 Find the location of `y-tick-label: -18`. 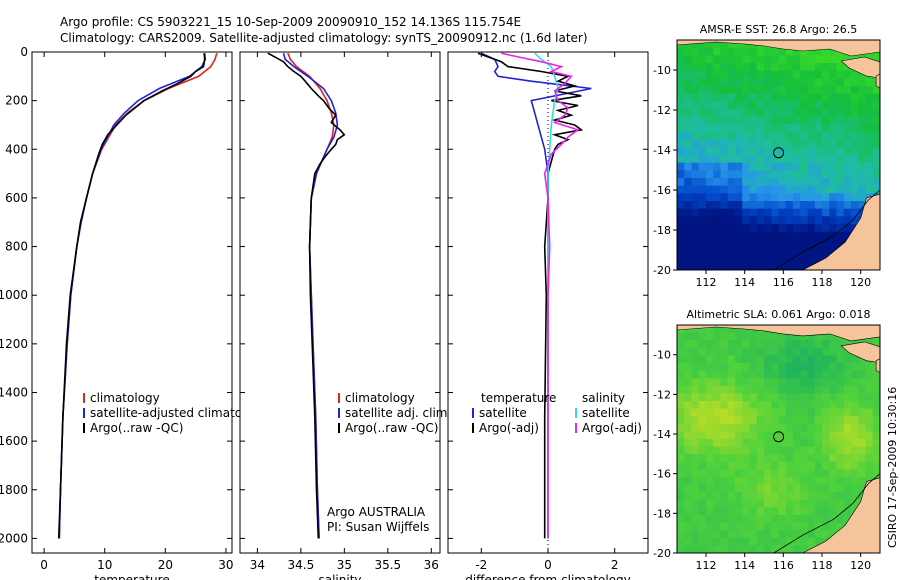

y-tick-label: -18 is located at coordinates (662, 230).